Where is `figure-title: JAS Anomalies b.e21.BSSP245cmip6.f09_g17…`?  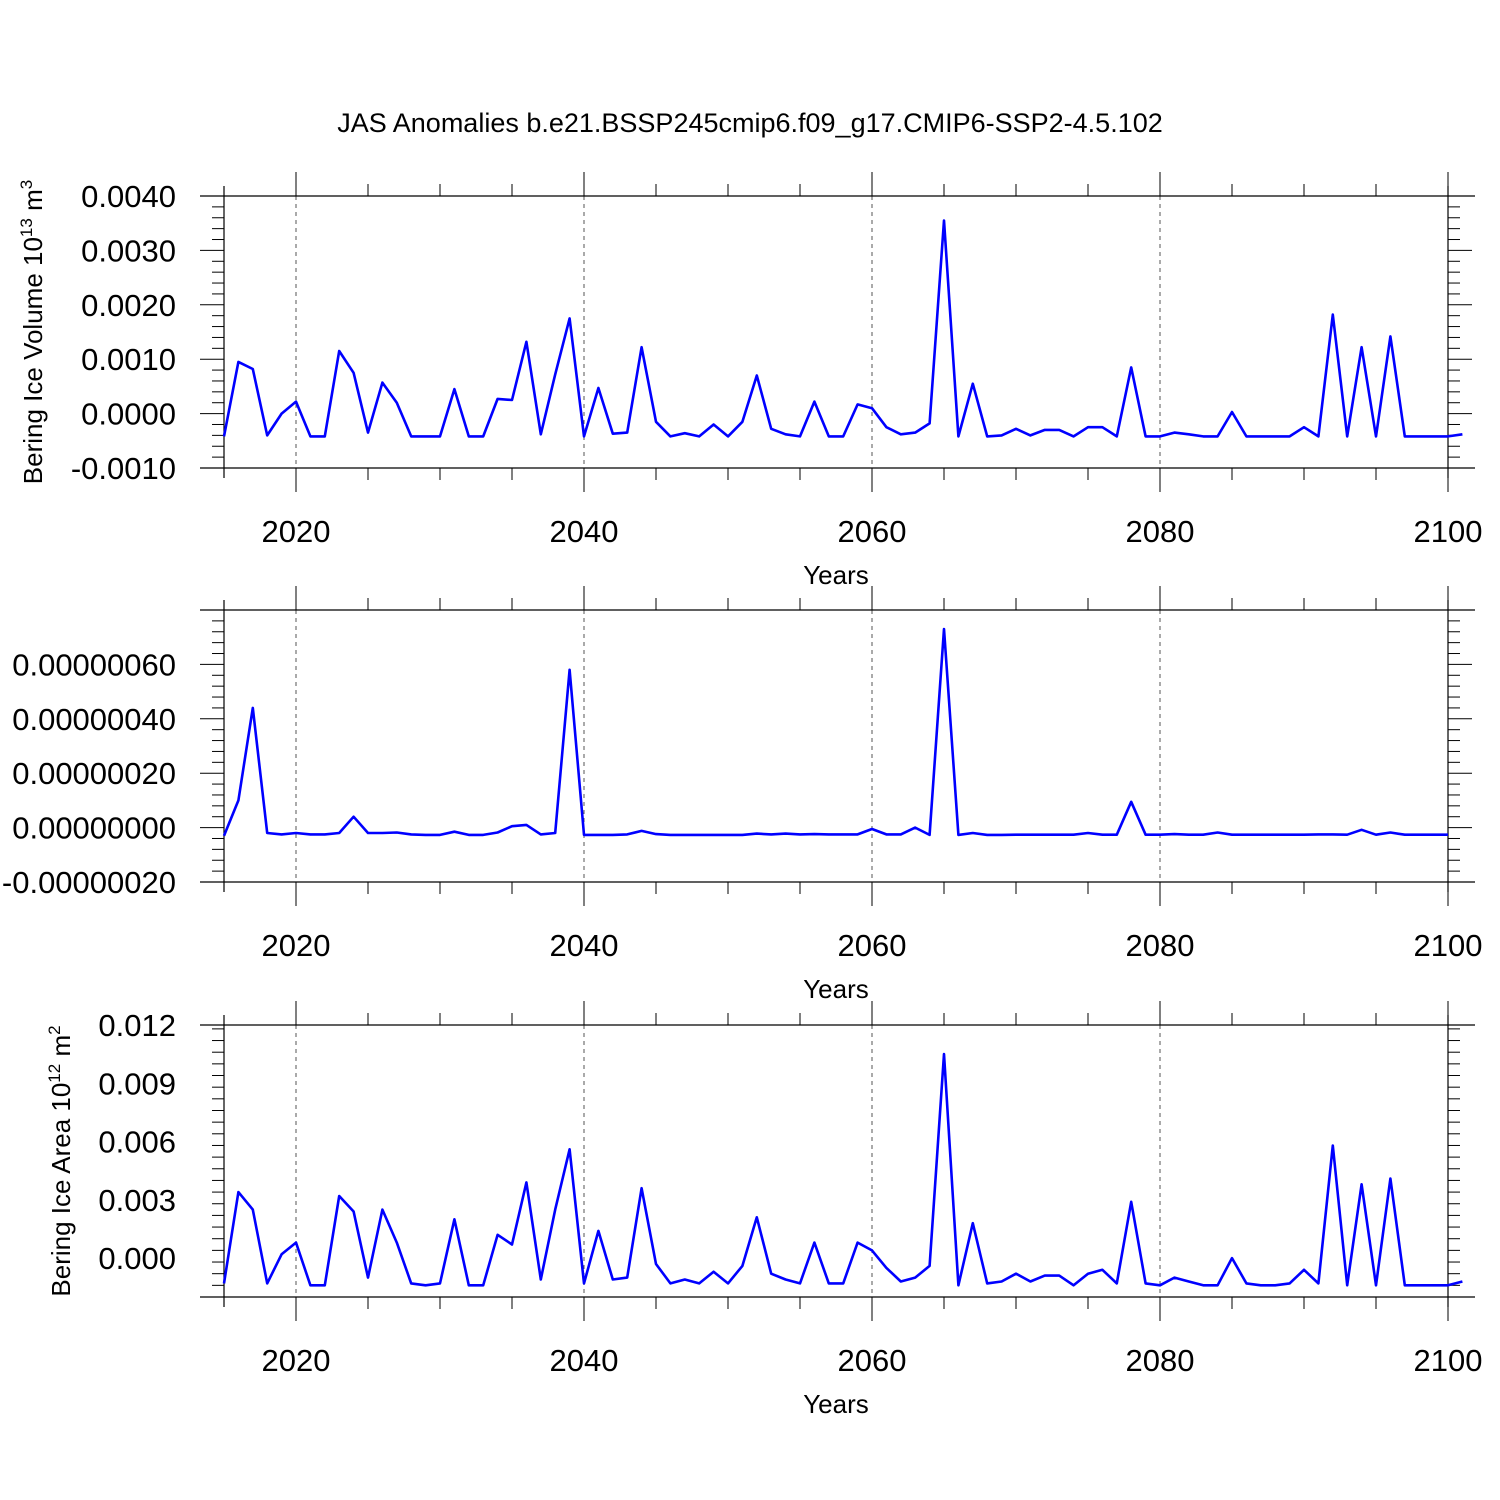
figure-title: JAS Anomalies b.e21.BSSP245cmip6.f09_g17… is located at coordinates (750, 123).